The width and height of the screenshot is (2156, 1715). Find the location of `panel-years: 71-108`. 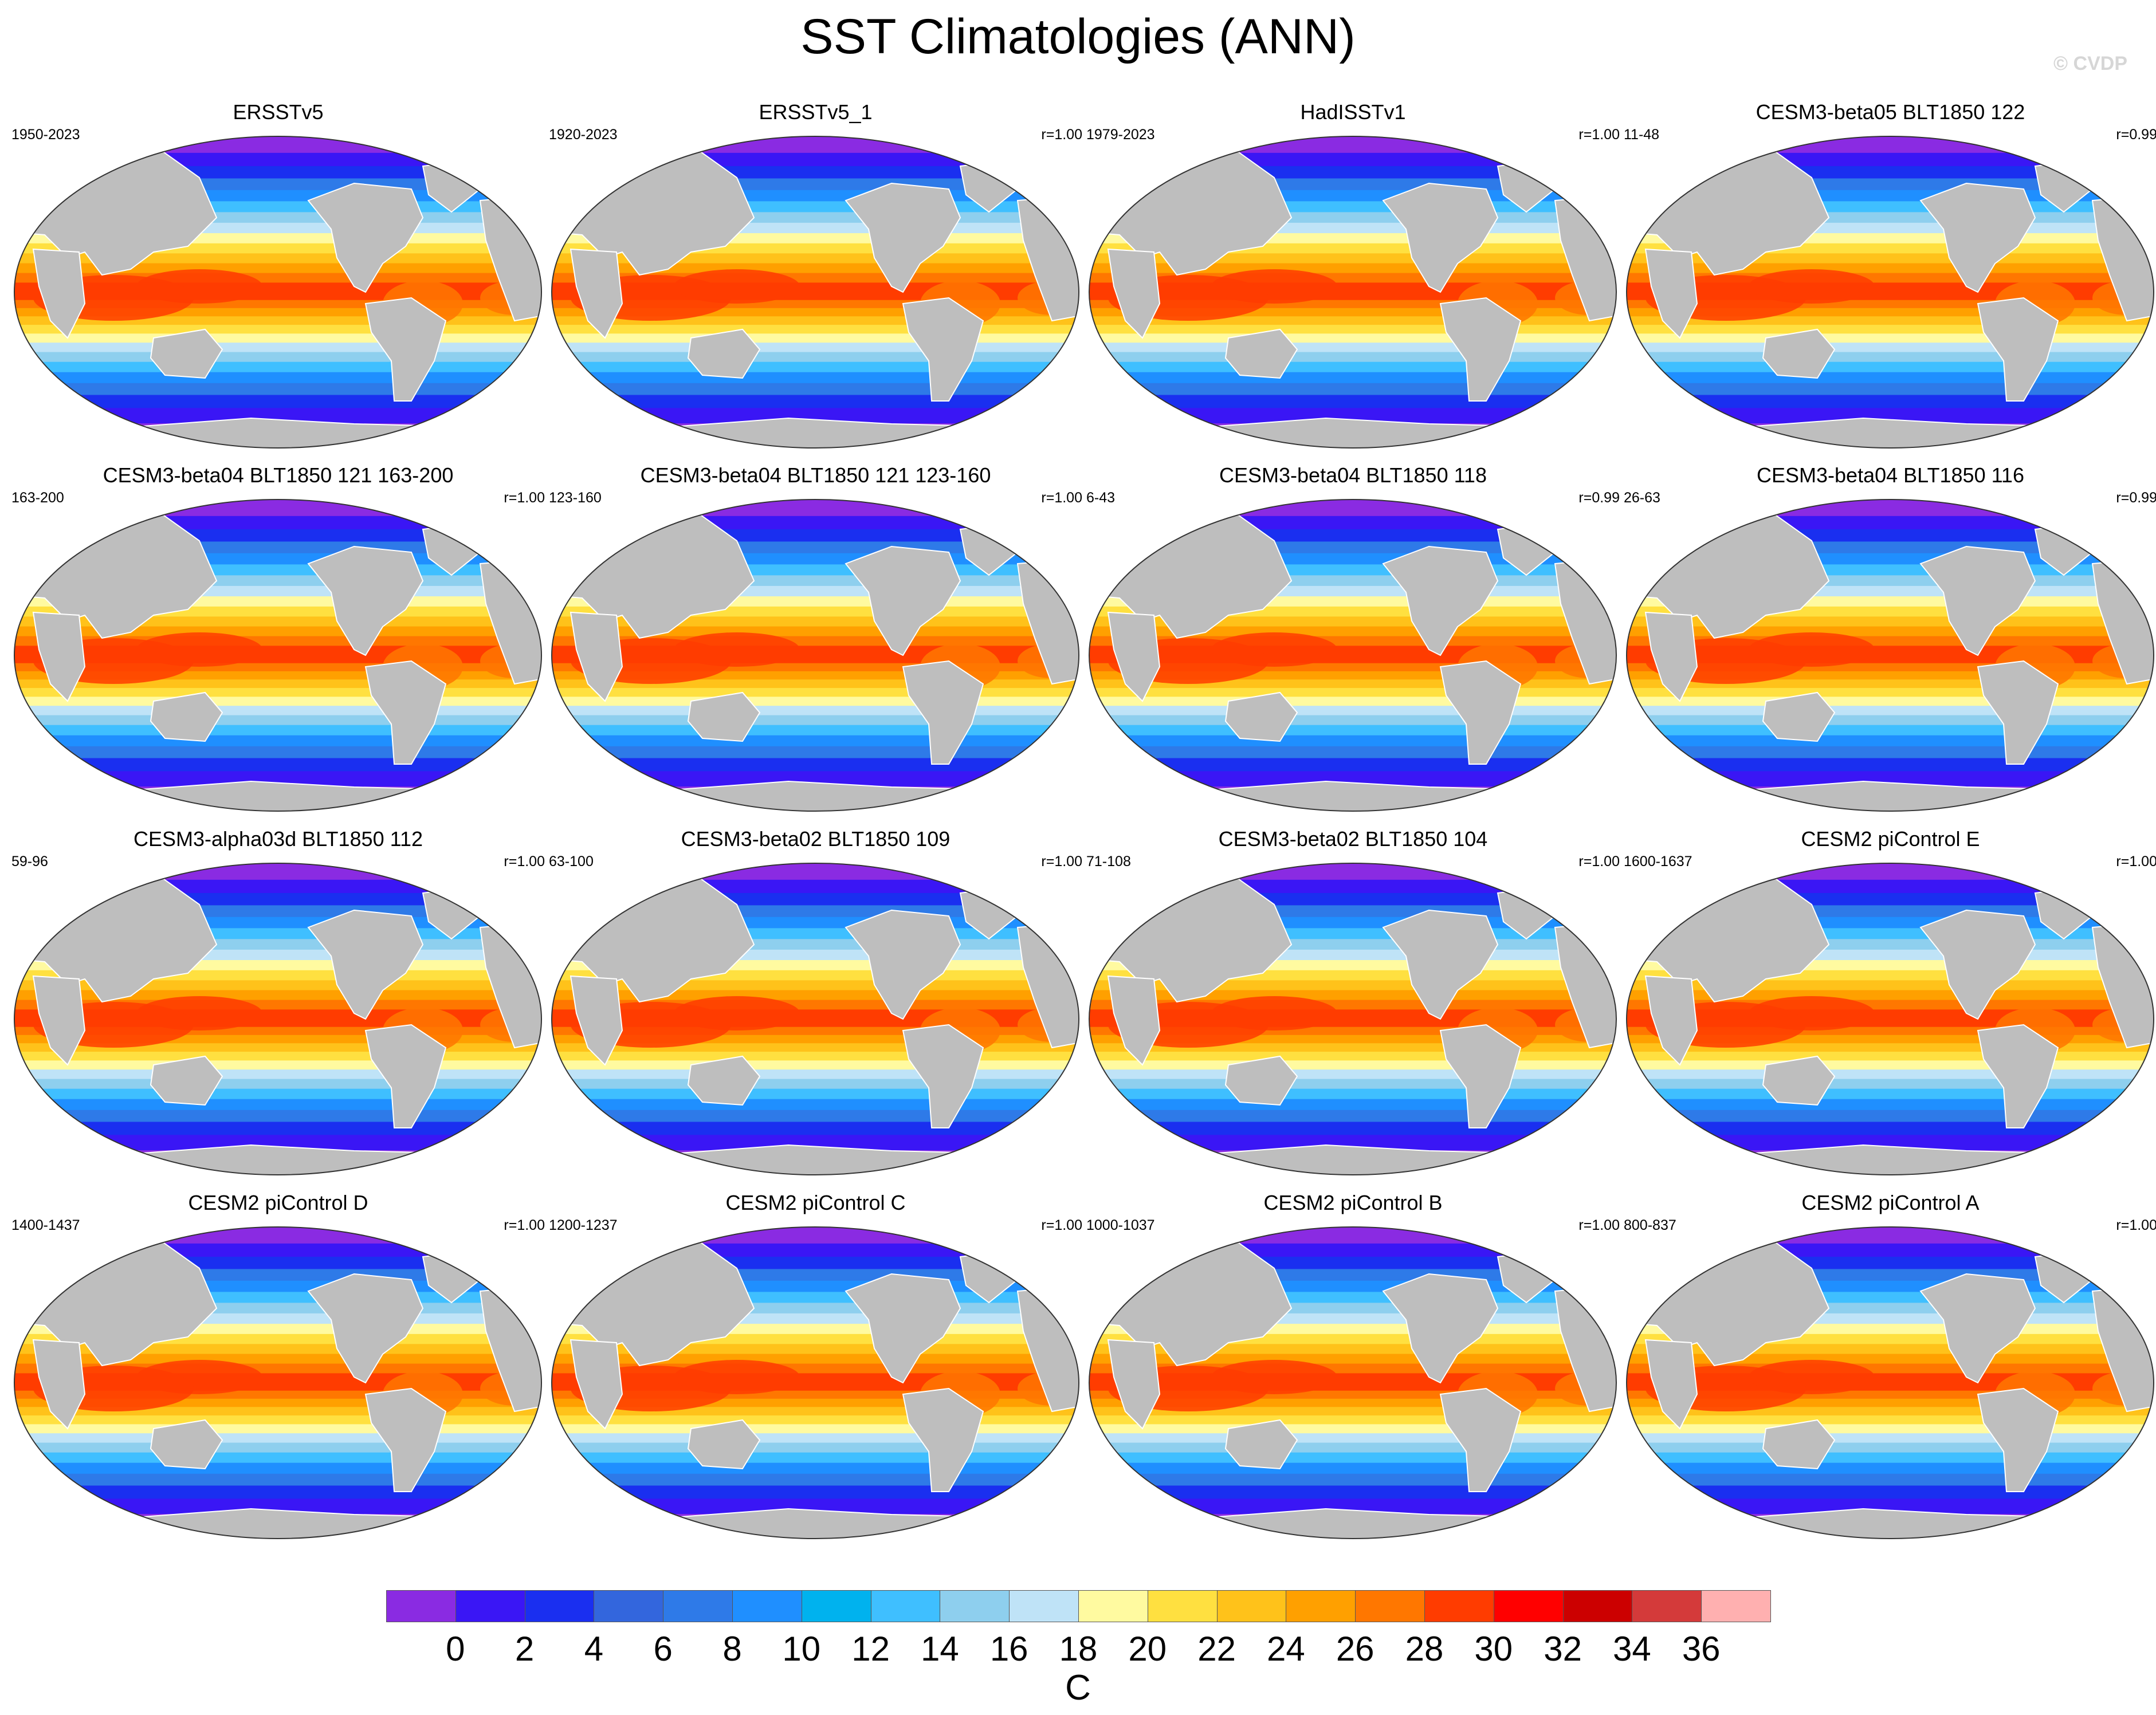

panel-years: 71-108 is located at coordinates (1108, 861).